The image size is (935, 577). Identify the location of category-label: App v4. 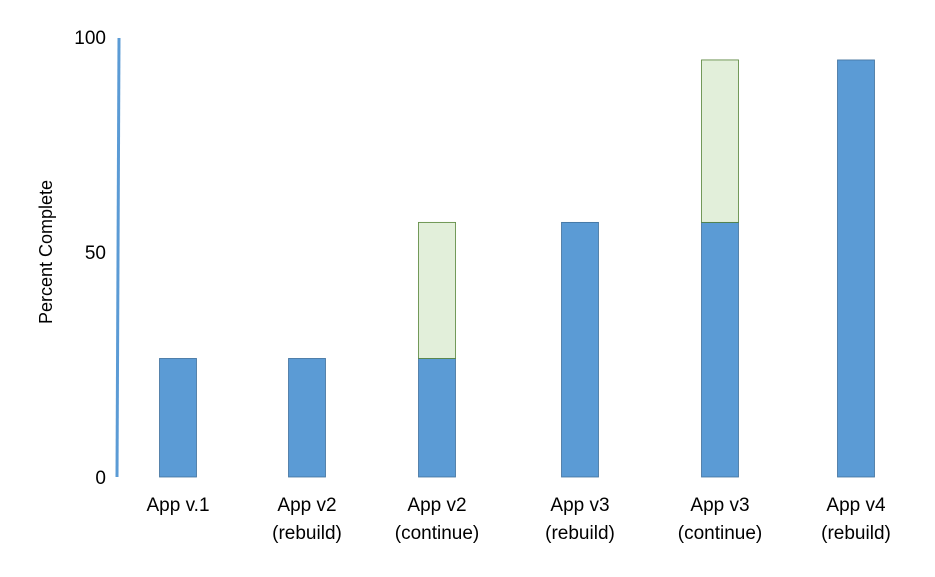
(856, 505).